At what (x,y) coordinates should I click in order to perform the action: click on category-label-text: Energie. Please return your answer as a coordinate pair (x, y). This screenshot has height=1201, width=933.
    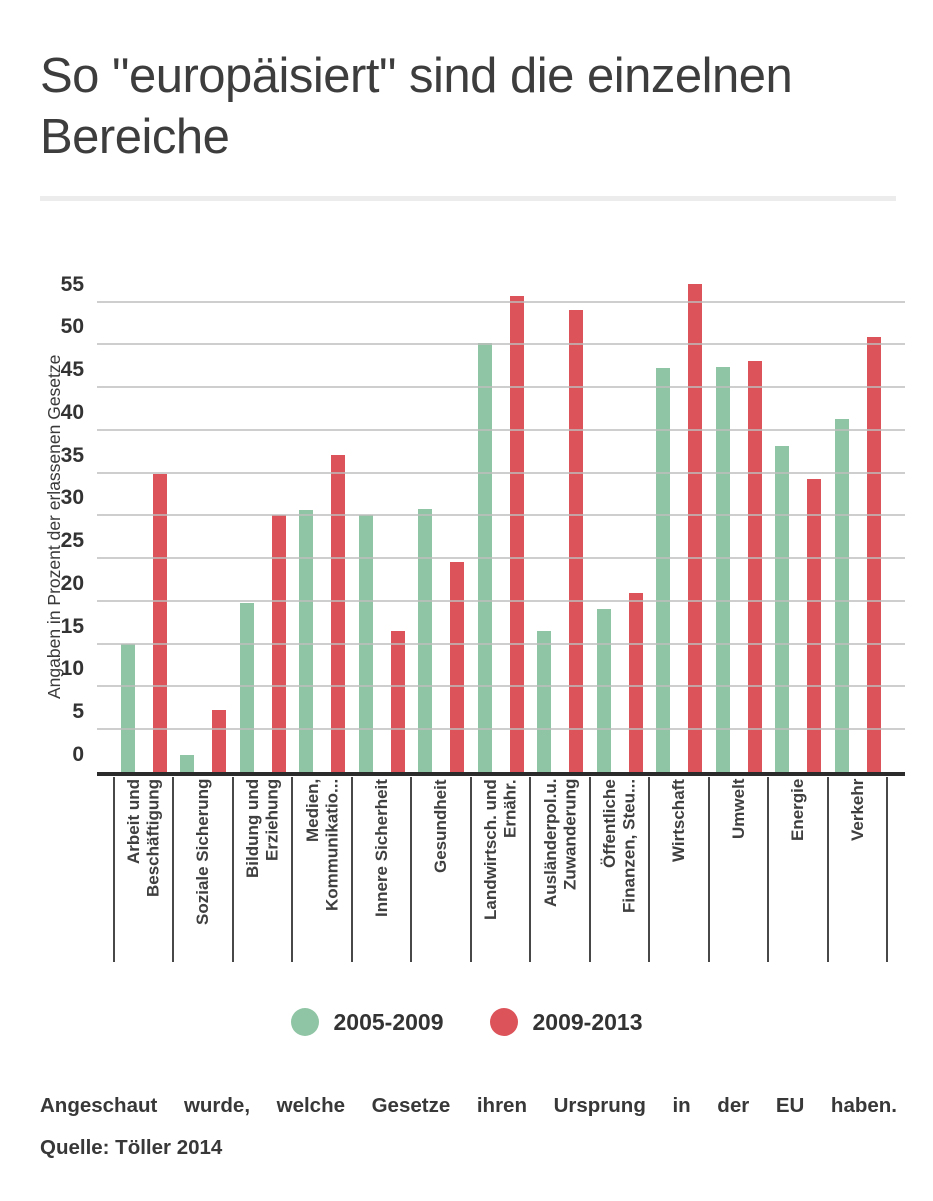
    Looking at the image, I should click on (798, 810).